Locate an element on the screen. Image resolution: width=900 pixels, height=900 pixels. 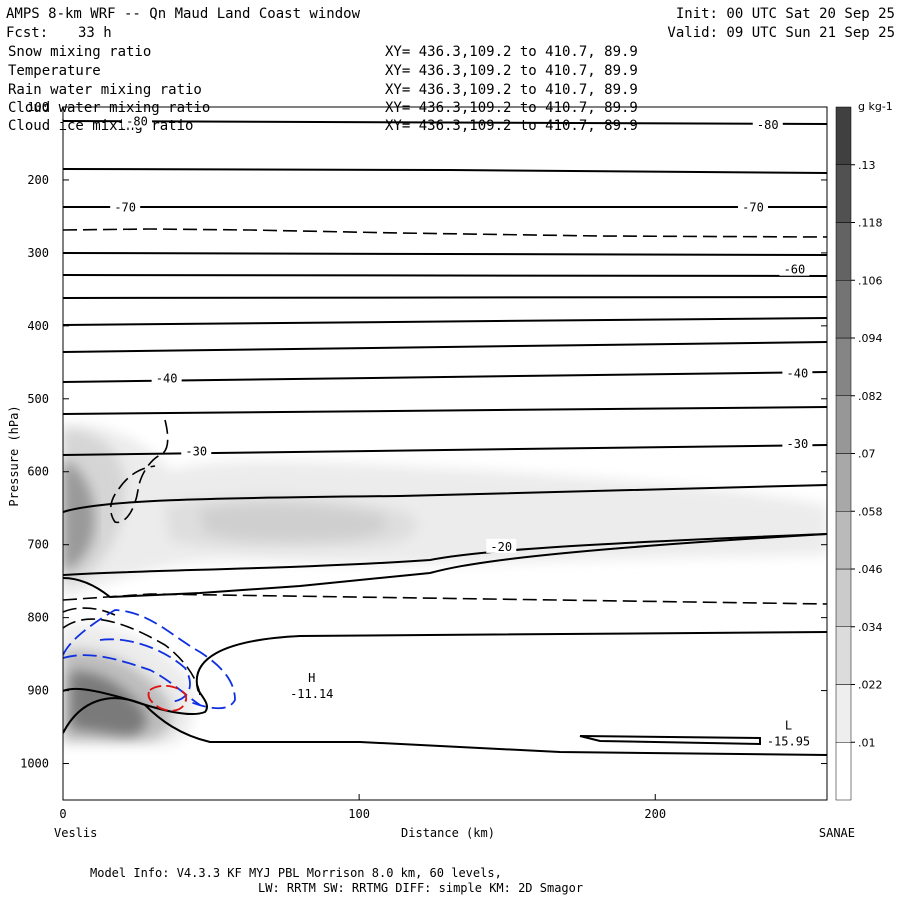
y-tick-label: 800 is located at coordinates (38, 618).